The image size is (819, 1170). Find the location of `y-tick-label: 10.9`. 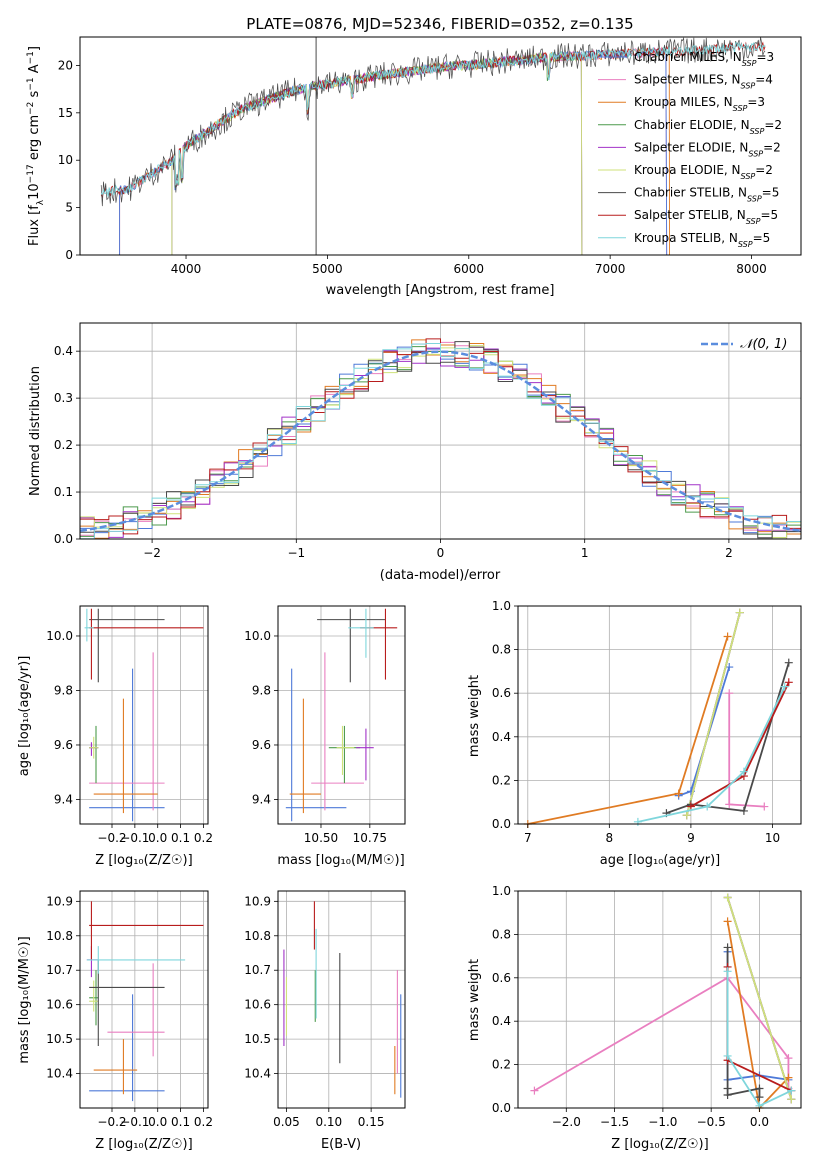

y-tick-label: 10.9 is located at coordinates (257, 901).